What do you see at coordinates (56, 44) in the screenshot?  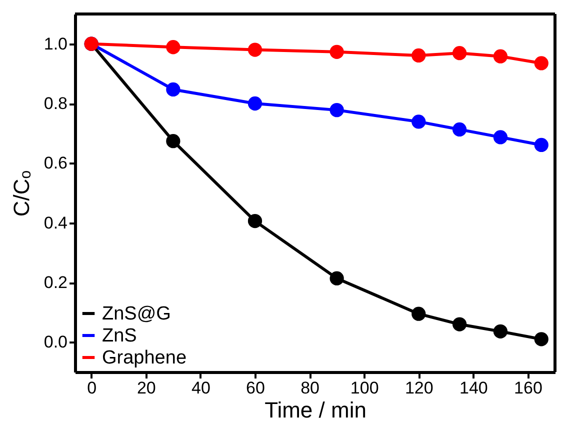 I see `y-tick-label: 1.0` at bounding box center [56, 44].